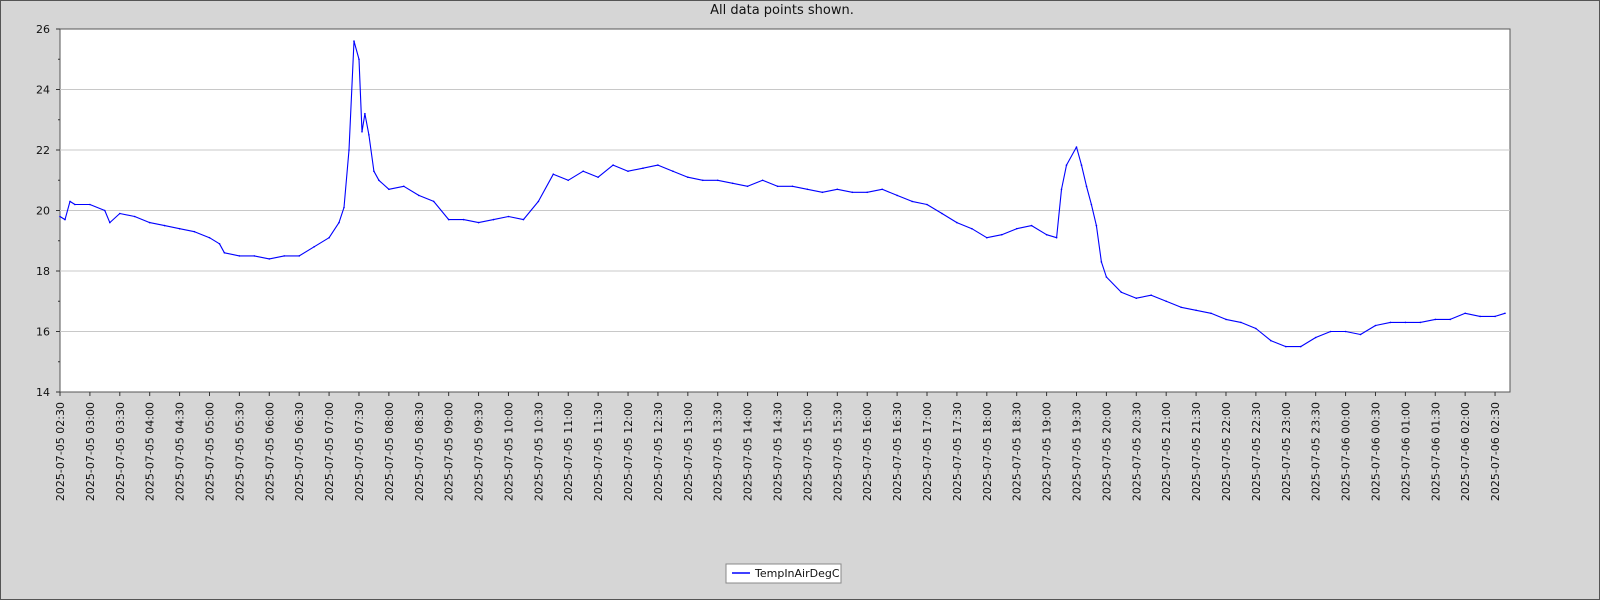 The image size is (1600, 600). Describe the element at coordinates (1076, 451) in the screenshot. I see `x-tick-label: 2025-07-05 19:30` at that location.